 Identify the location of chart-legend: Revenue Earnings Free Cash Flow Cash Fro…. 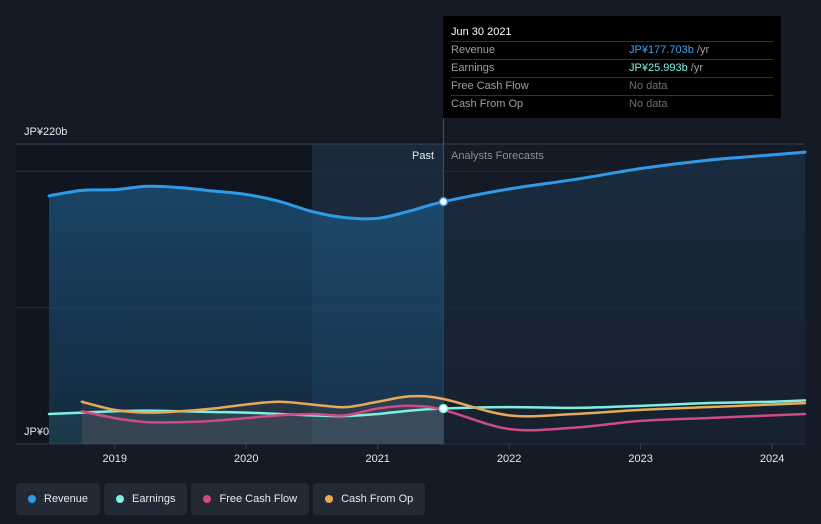
(221, 499).